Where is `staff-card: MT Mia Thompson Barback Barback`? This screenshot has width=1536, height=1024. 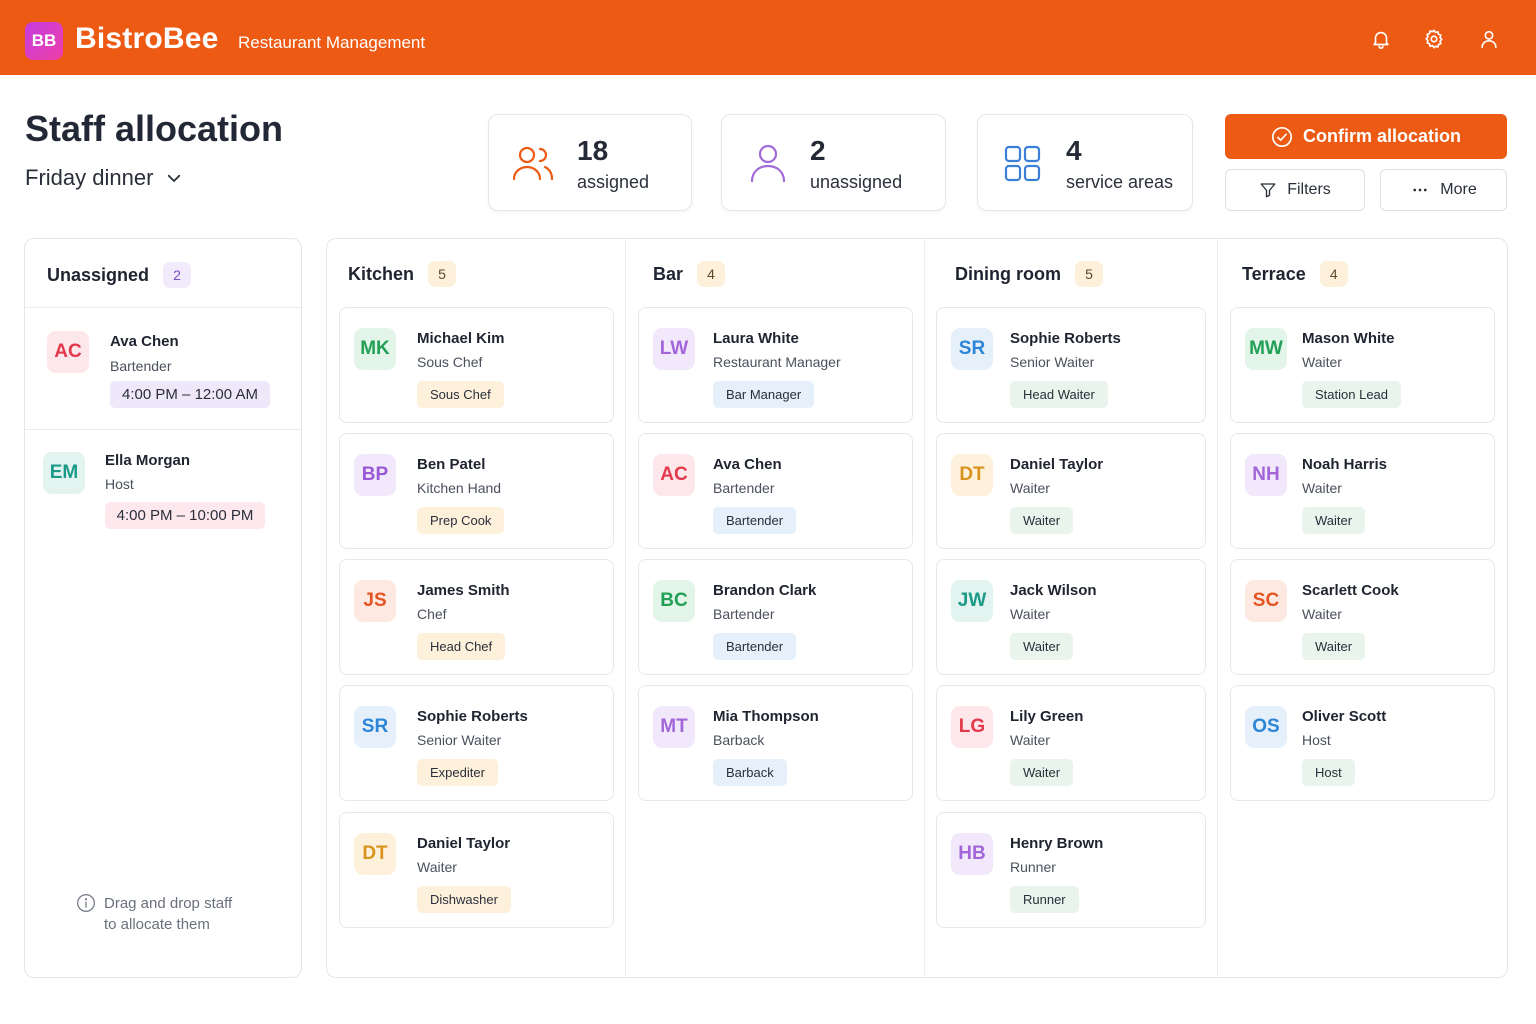
staff-card: MT Mia Thompson Barback Barback is located at coordinates (775, 743).